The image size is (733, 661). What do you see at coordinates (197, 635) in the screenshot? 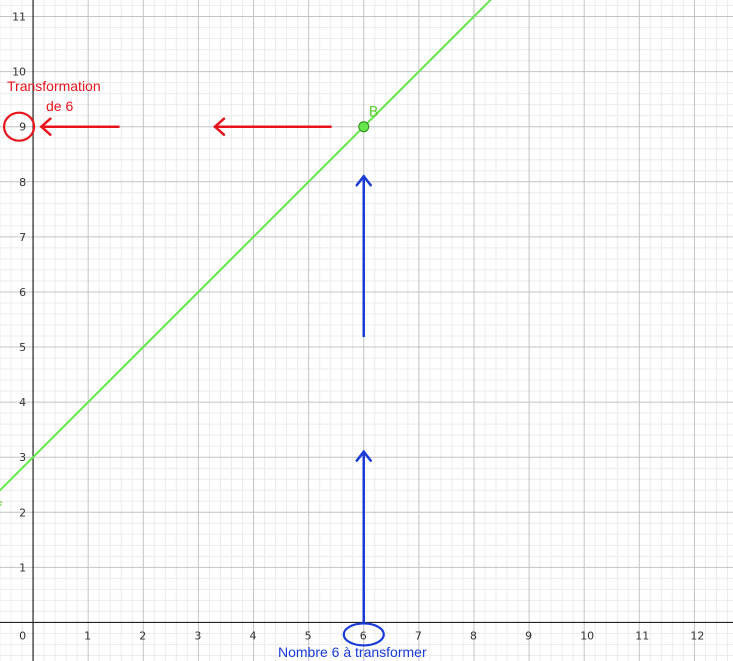
I see `x-tick-label: 3` at bounding box center [197, 635].